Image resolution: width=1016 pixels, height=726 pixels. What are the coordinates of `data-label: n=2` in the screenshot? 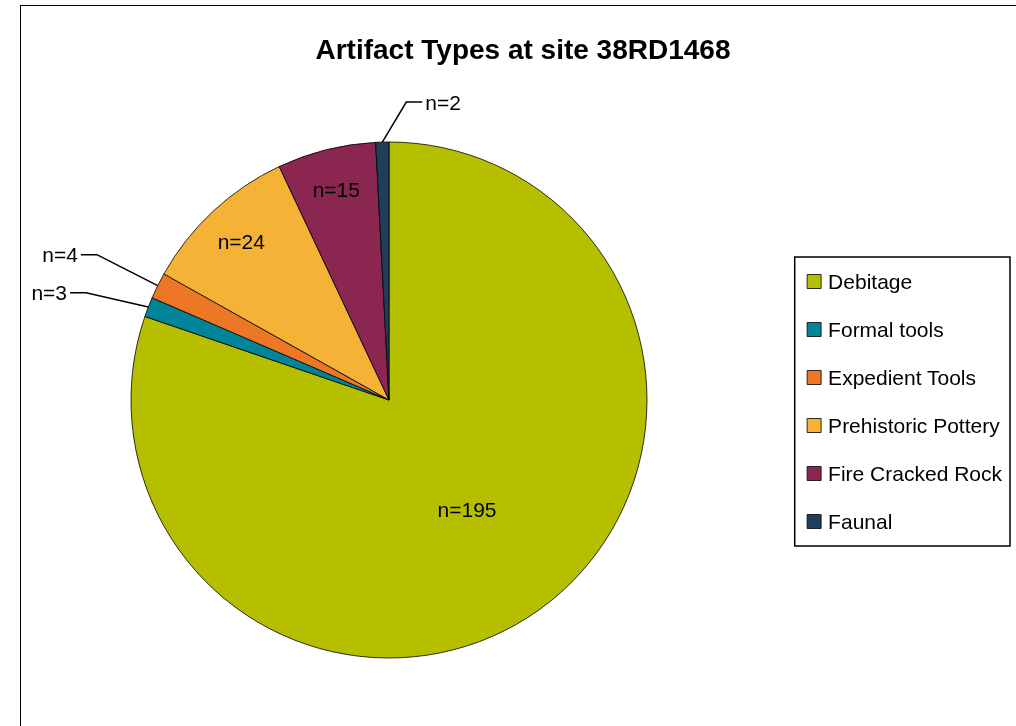 It's located at (443, 102).